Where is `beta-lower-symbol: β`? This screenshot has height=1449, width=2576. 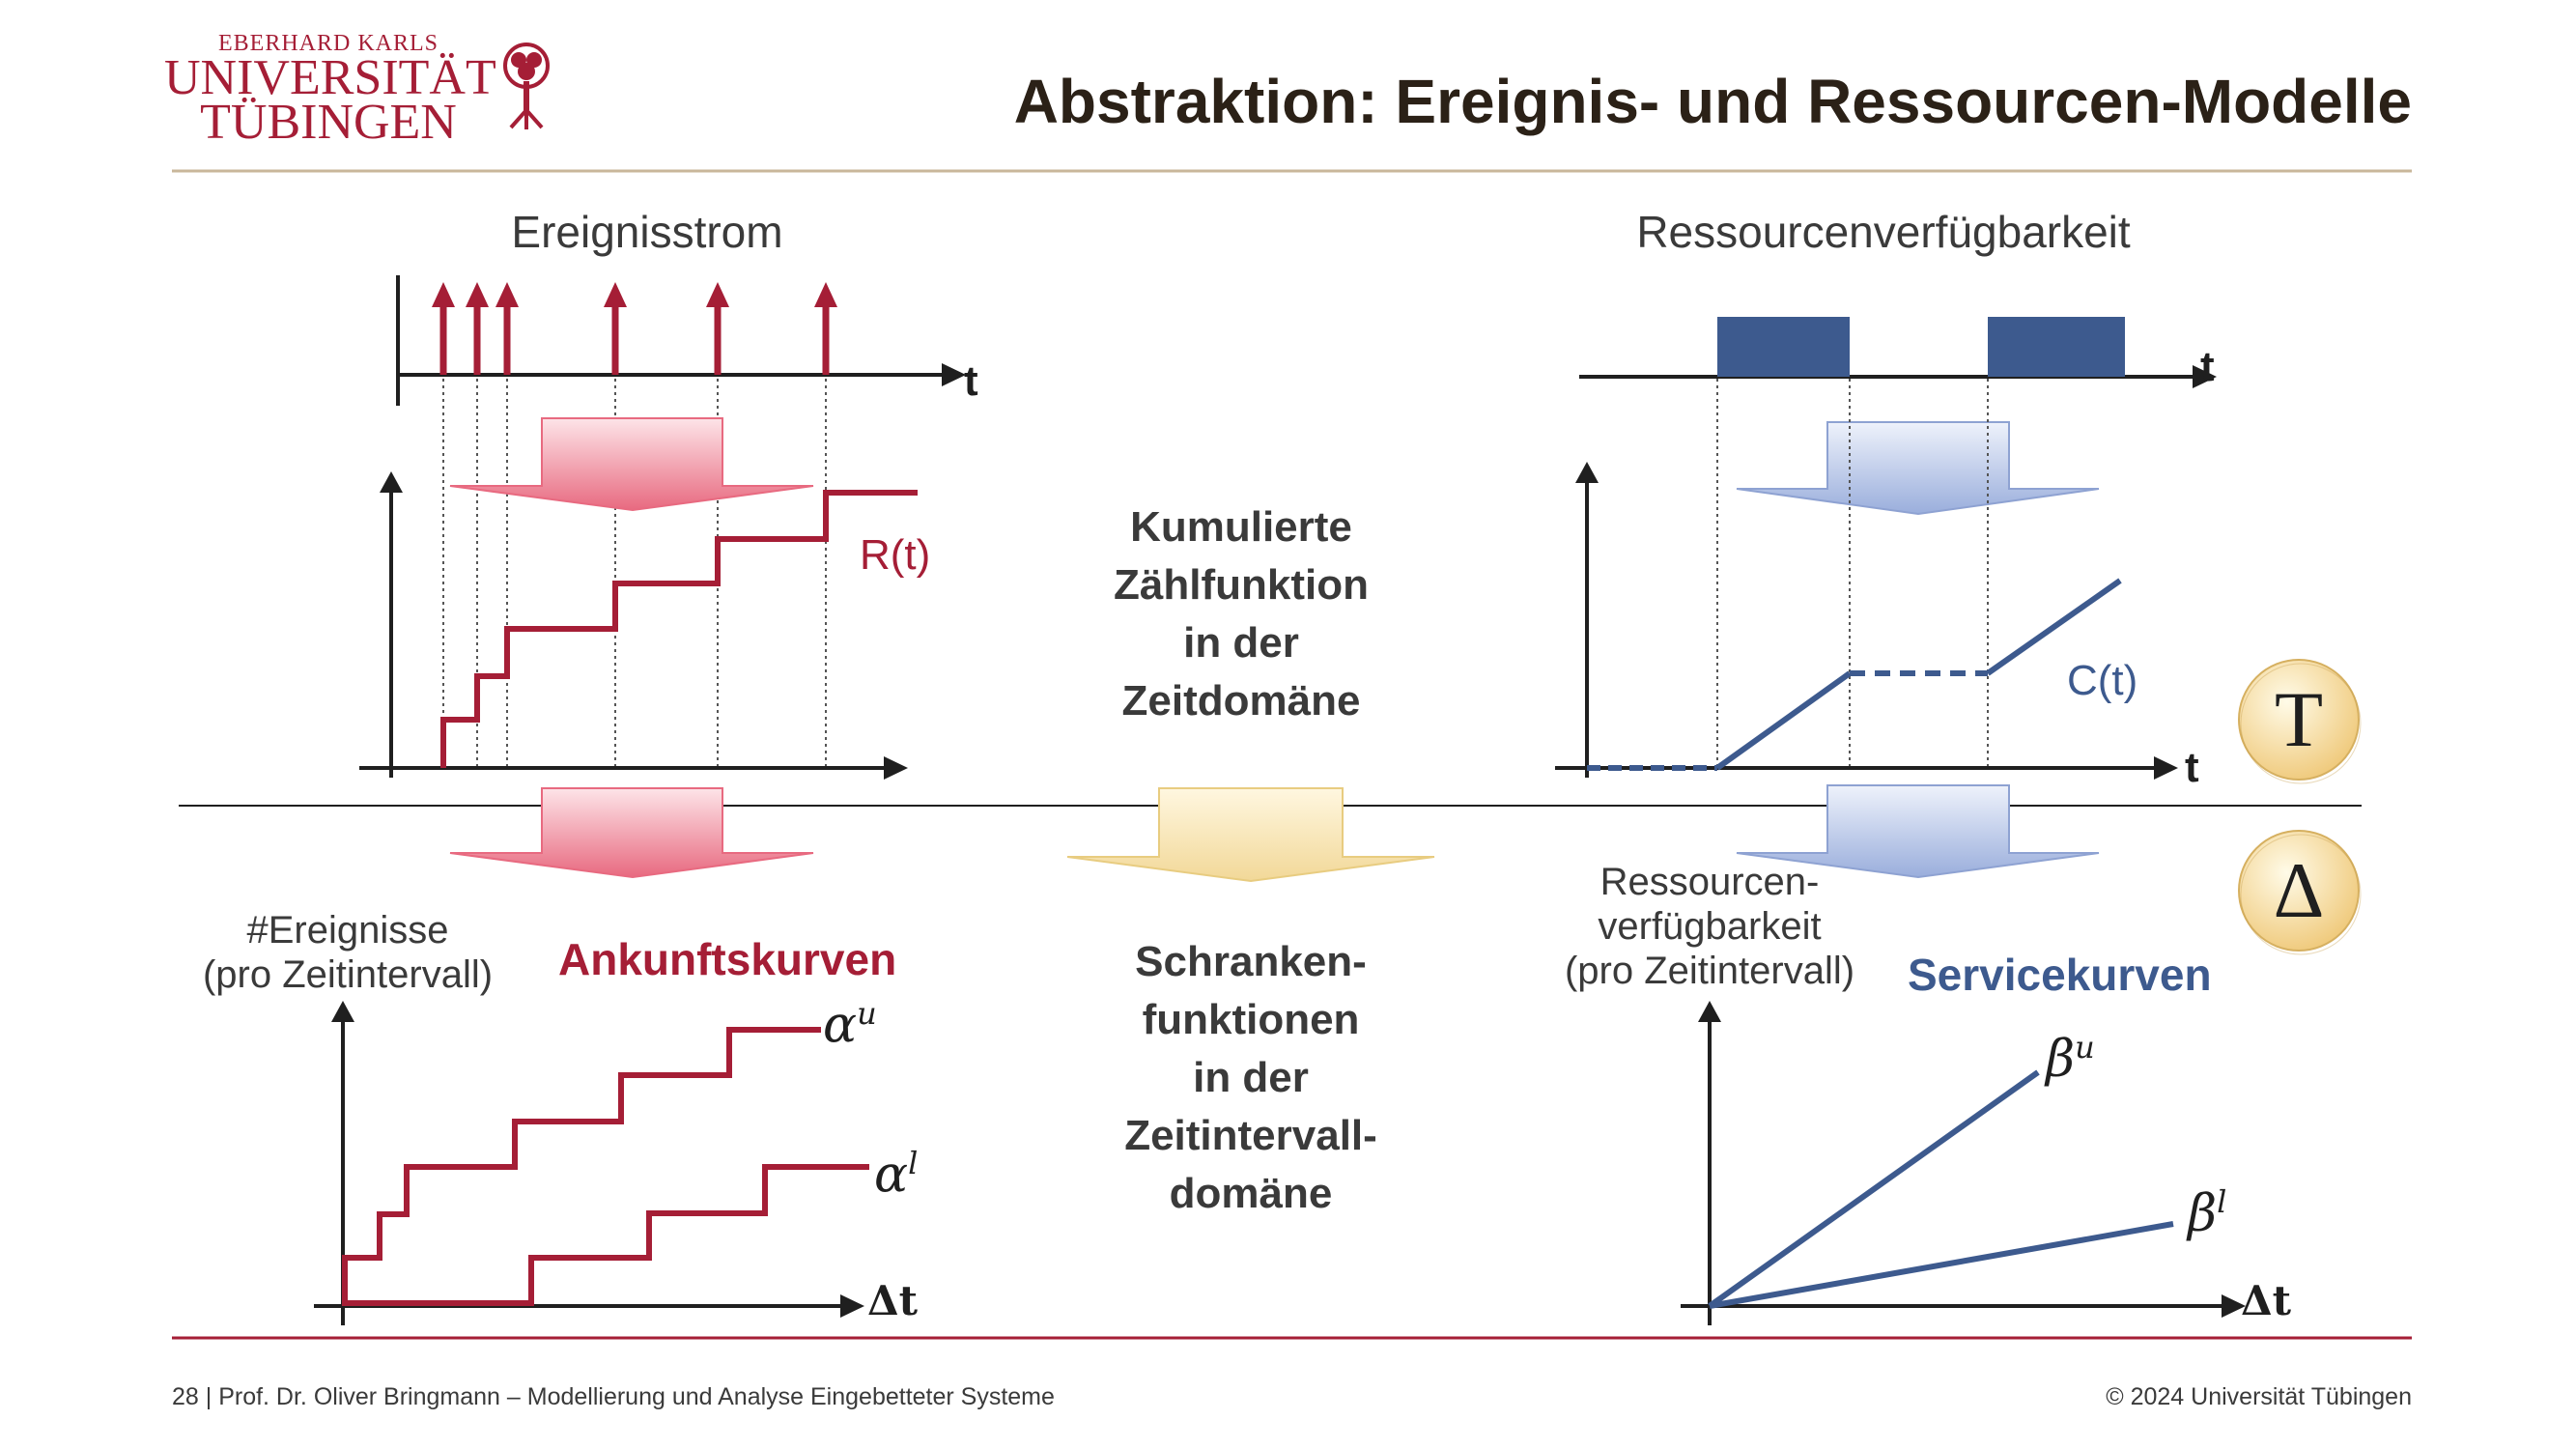 beta-lower-symbol: β is located at coordinates (2203, 1213).